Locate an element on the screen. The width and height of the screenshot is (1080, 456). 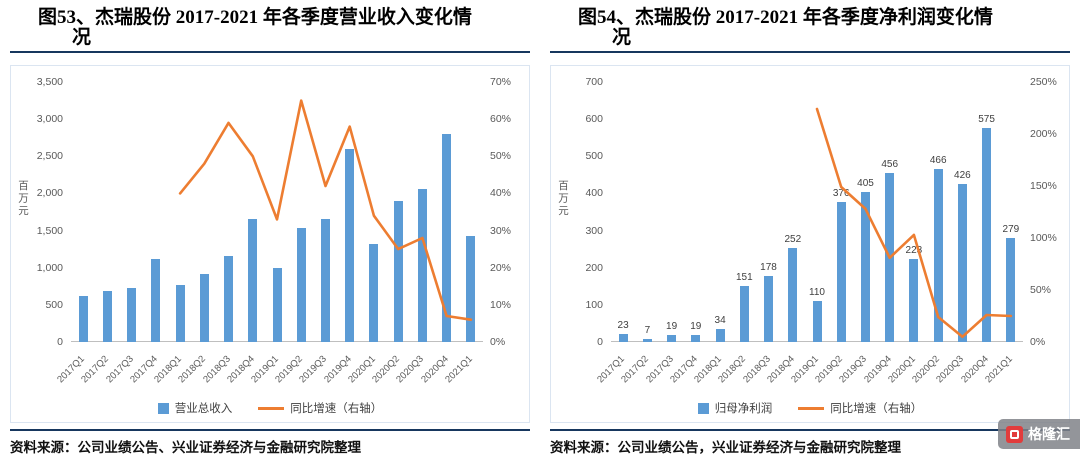
left-axis-tick-label: 3,000 is located at coordinates (49, 119).